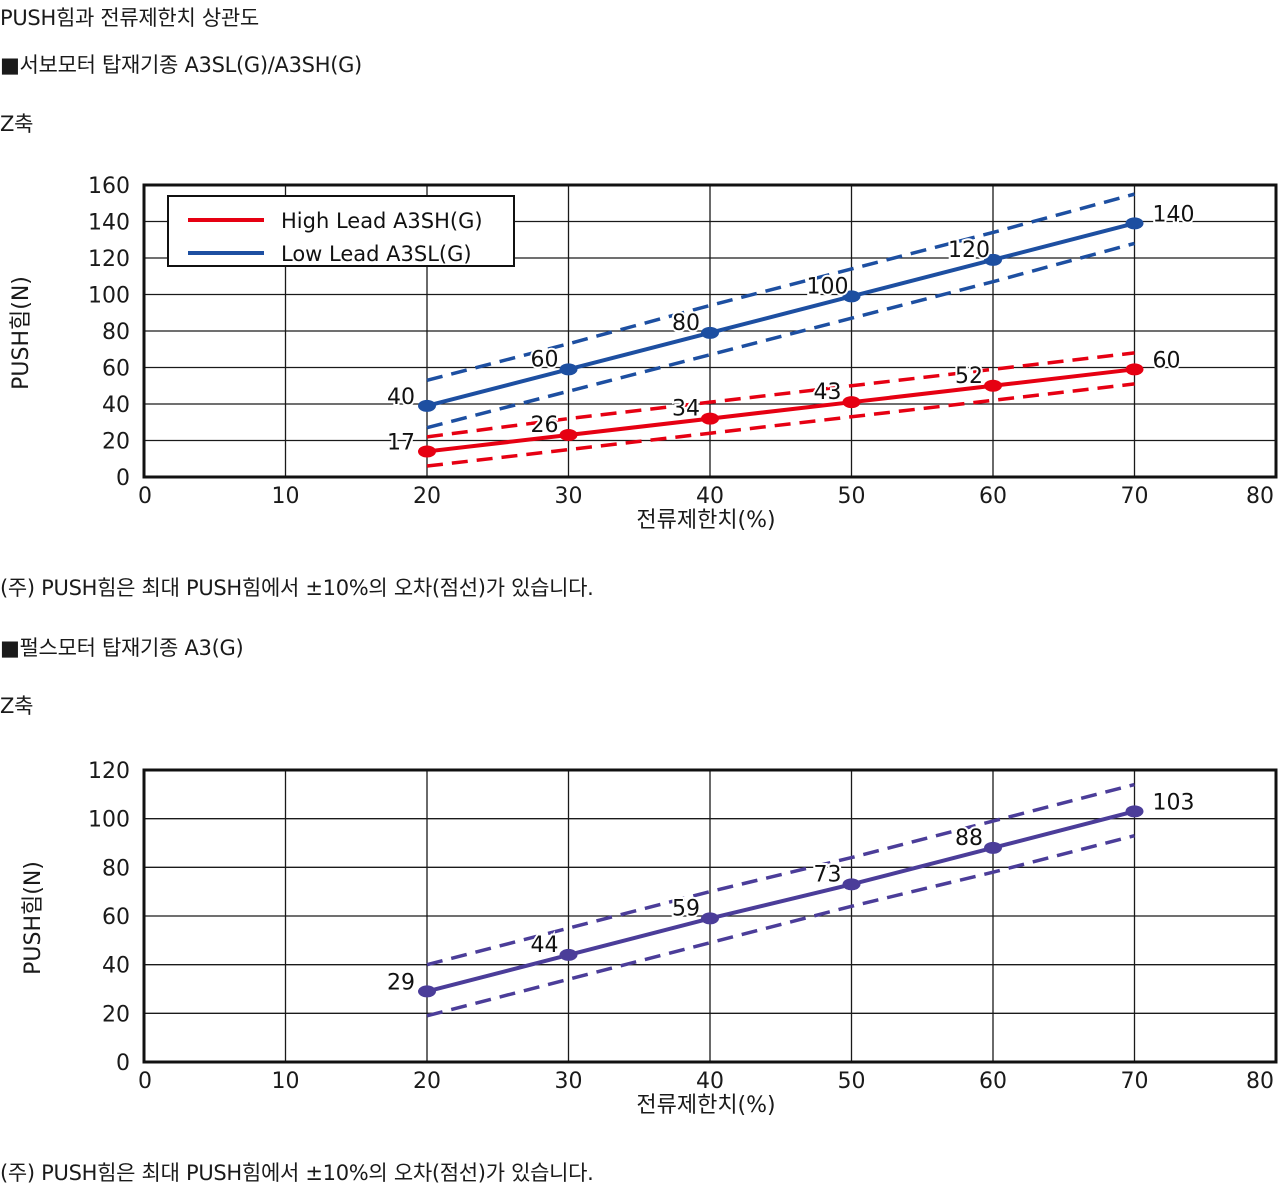 Image resolution: width=1280 pixels, height=1187 pixels. I want to click on data-label: 29, so click(401, 982).